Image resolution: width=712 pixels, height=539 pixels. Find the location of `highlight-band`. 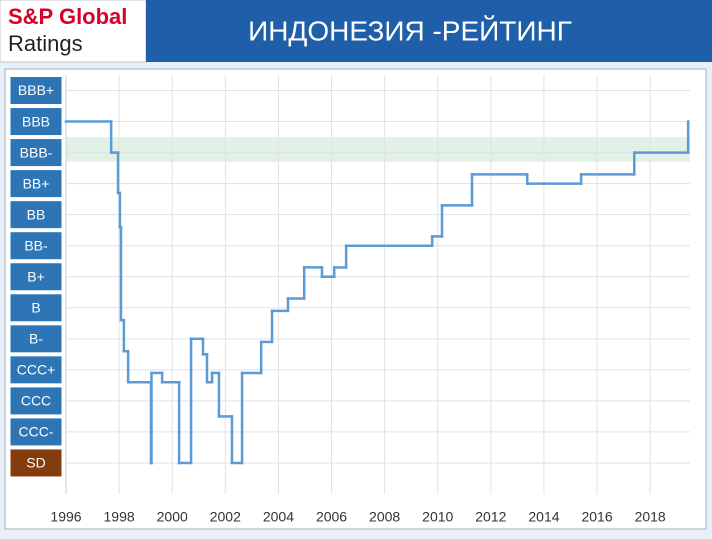

highlight-band is located at coordinates (378, 149).